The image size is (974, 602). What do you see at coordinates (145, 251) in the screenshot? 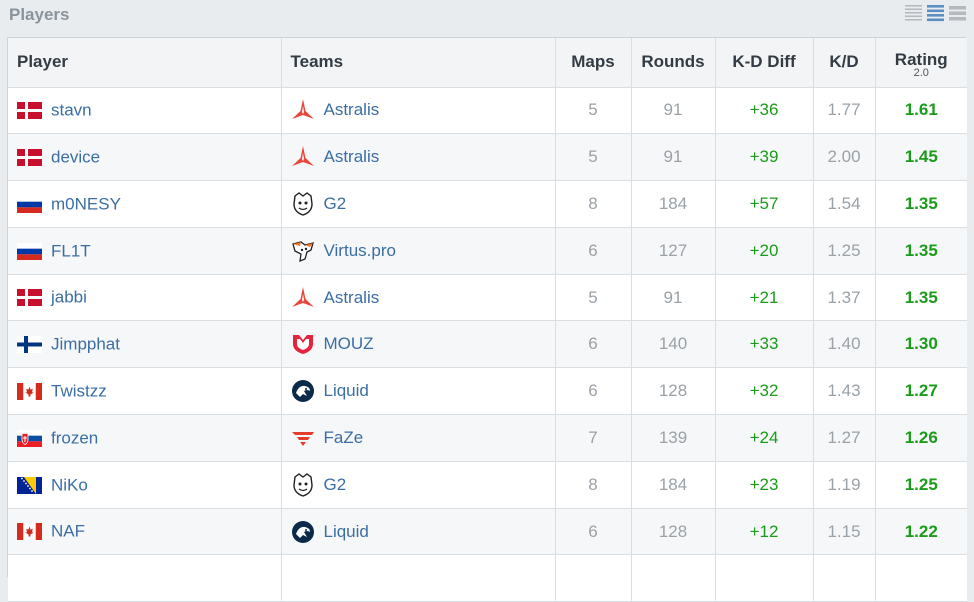
I see `player-cell: FL1T` at bounding box center [145, 251].